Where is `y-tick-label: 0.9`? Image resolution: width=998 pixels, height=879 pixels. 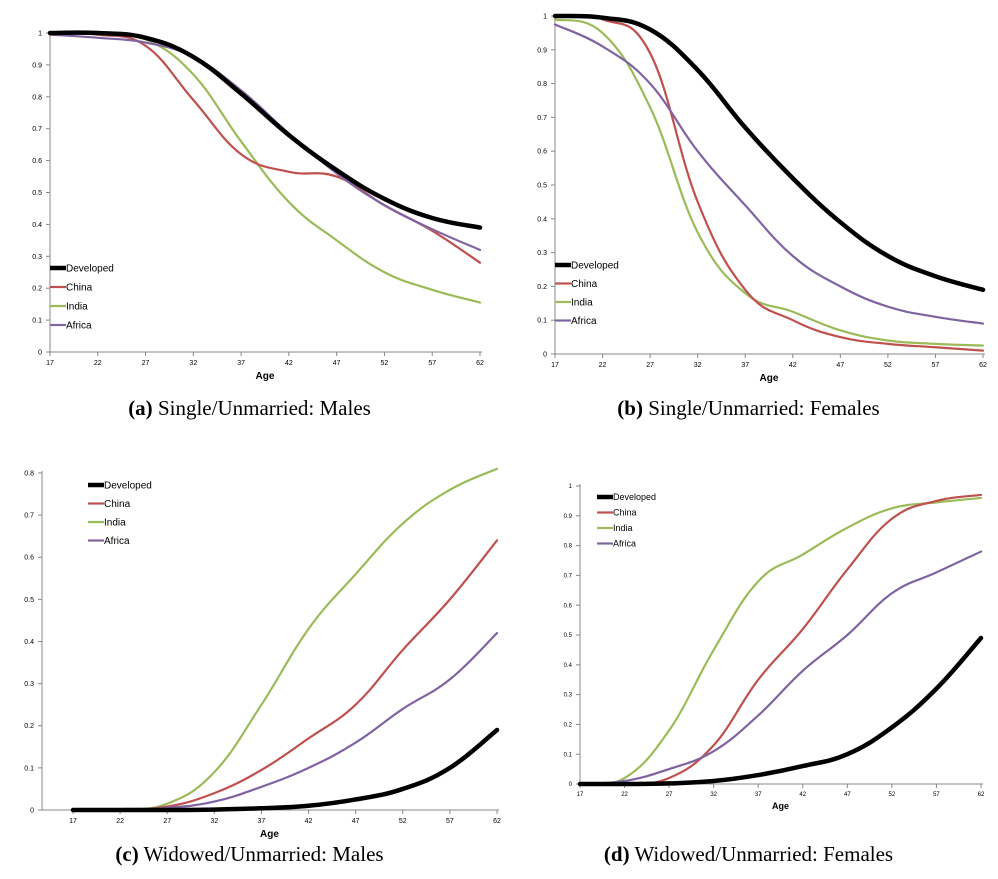
y-tick-label: 0.9 is located at coordinates (542, 50).